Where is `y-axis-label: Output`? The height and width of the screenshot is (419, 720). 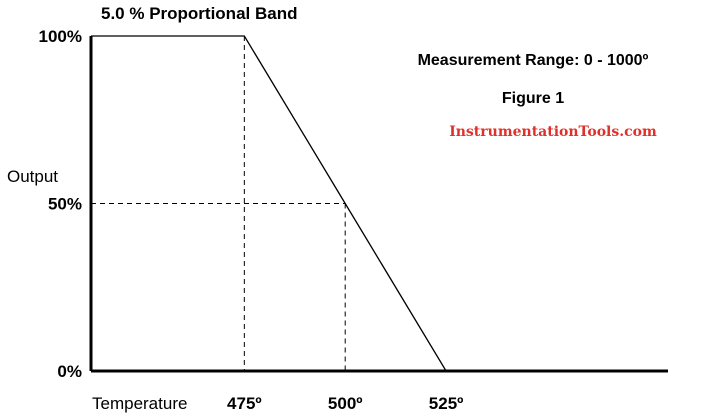 y-axis-label: Output is located at coordinates (32, 176).